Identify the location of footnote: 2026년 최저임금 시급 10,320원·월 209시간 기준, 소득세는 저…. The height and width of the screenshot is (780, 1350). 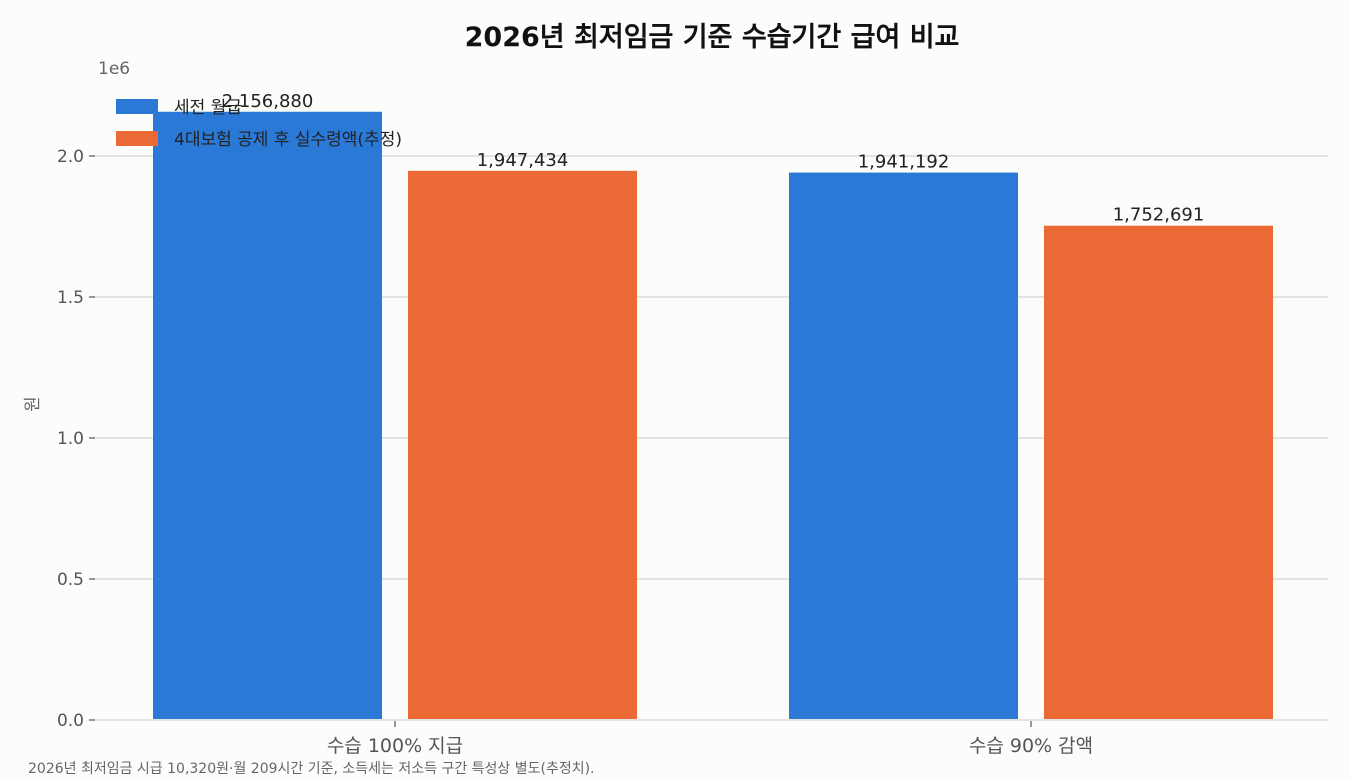
(311, 769).